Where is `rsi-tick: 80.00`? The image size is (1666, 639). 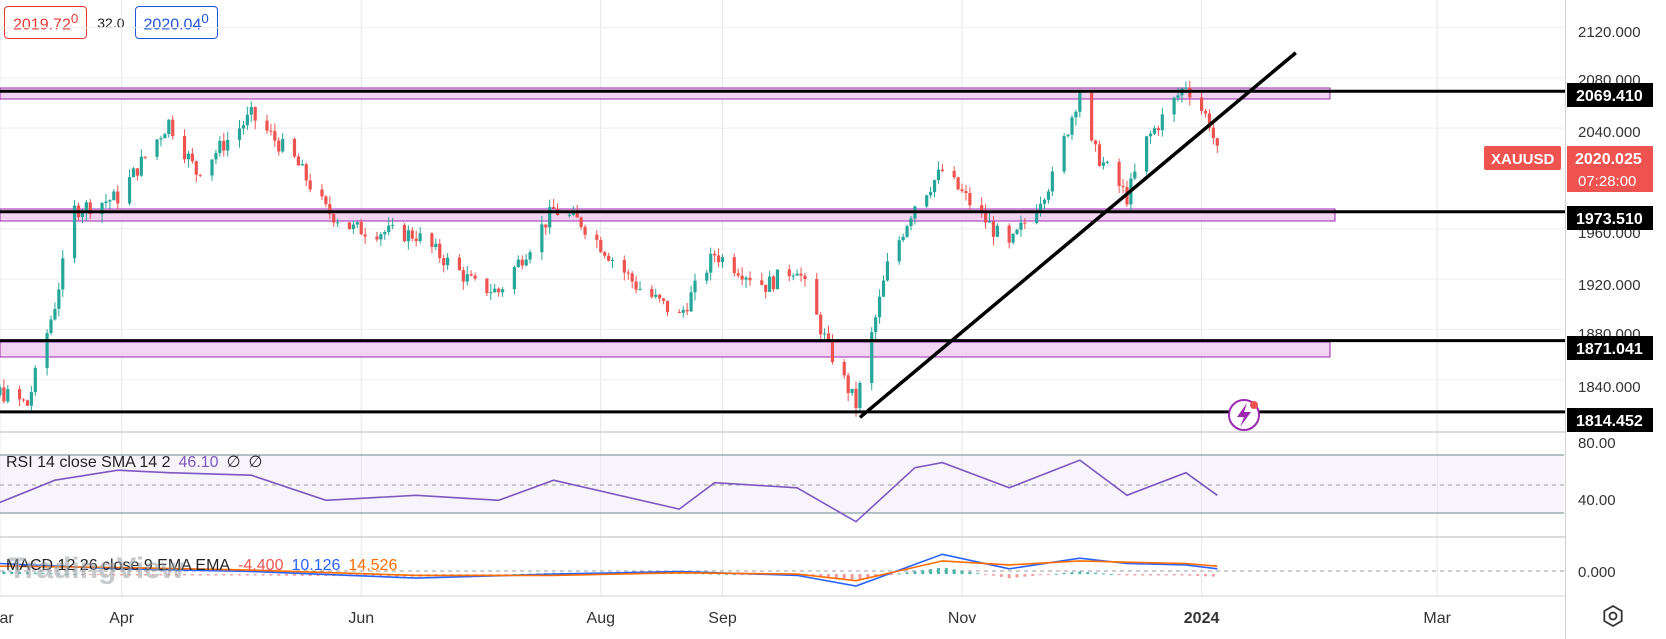 rsi-tick: 80.00 is located at coordinates (1597, 443).